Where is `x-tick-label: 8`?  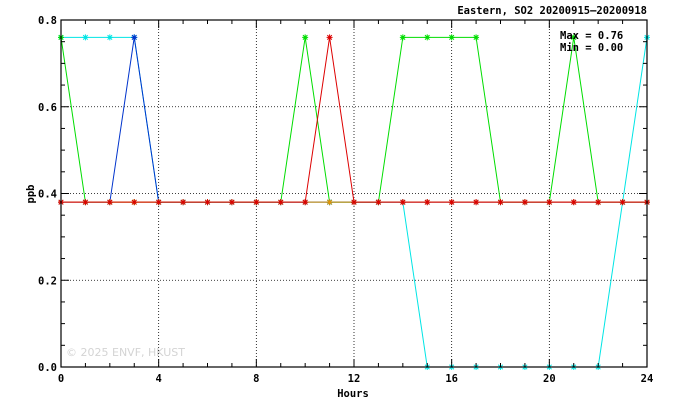 x-tick-label: 8 is located at coordinates (256, 379).